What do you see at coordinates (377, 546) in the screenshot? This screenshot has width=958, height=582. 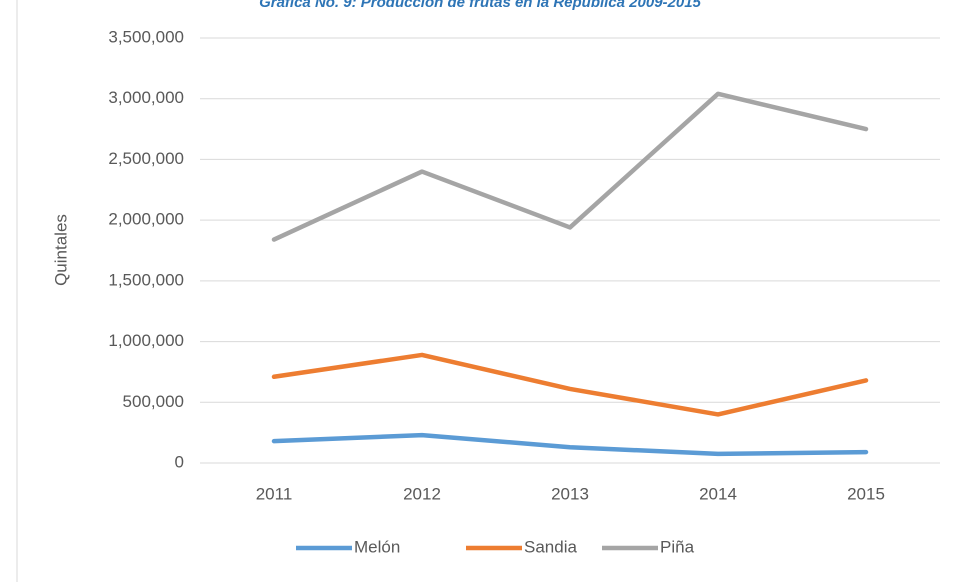 I see `legend-label: Melón` at bounding box center [377, 546].